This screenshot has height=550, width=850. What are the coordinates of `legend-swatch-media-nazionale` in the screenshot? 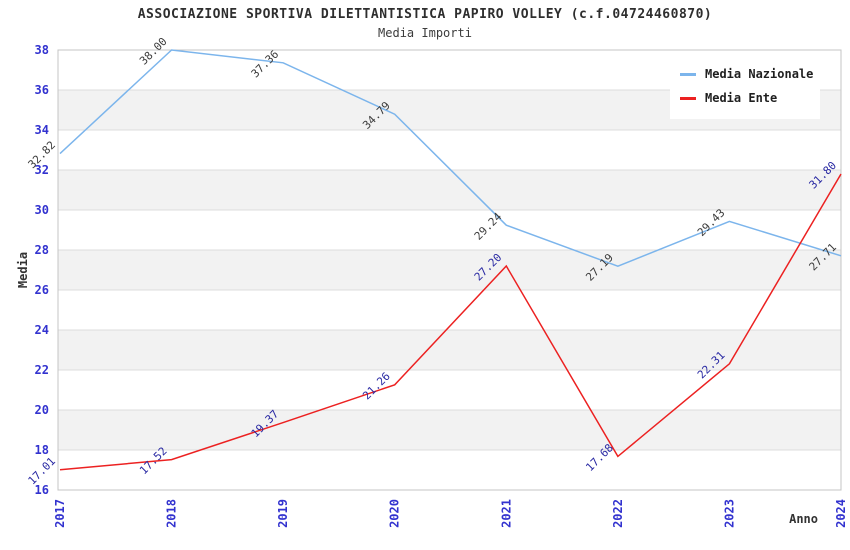 It's located at (688, 74).